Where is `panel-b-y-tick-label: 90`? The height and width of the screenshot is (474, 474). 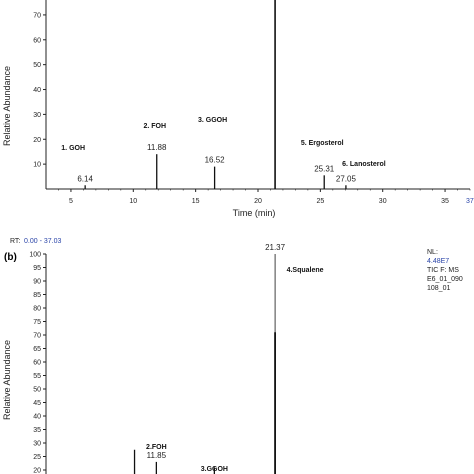
panel-b-y-tick-label: 90 is located at coordinates (37, 282).